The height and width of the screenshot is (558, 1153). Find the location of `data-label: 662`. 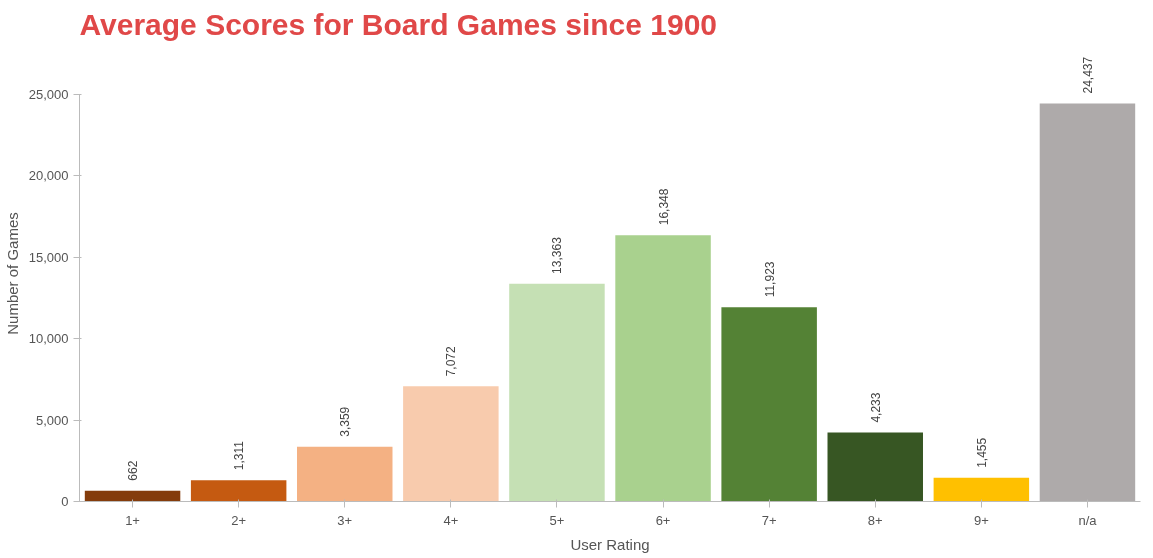

data-label: 662 is located at coordinates (133, 470).